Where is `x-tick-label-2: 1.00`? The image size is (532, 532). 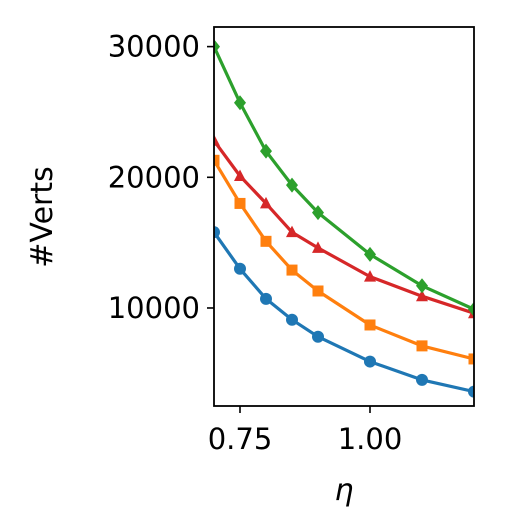
x-tick-label-2: 1.00 is located at coordinates (370, 439).